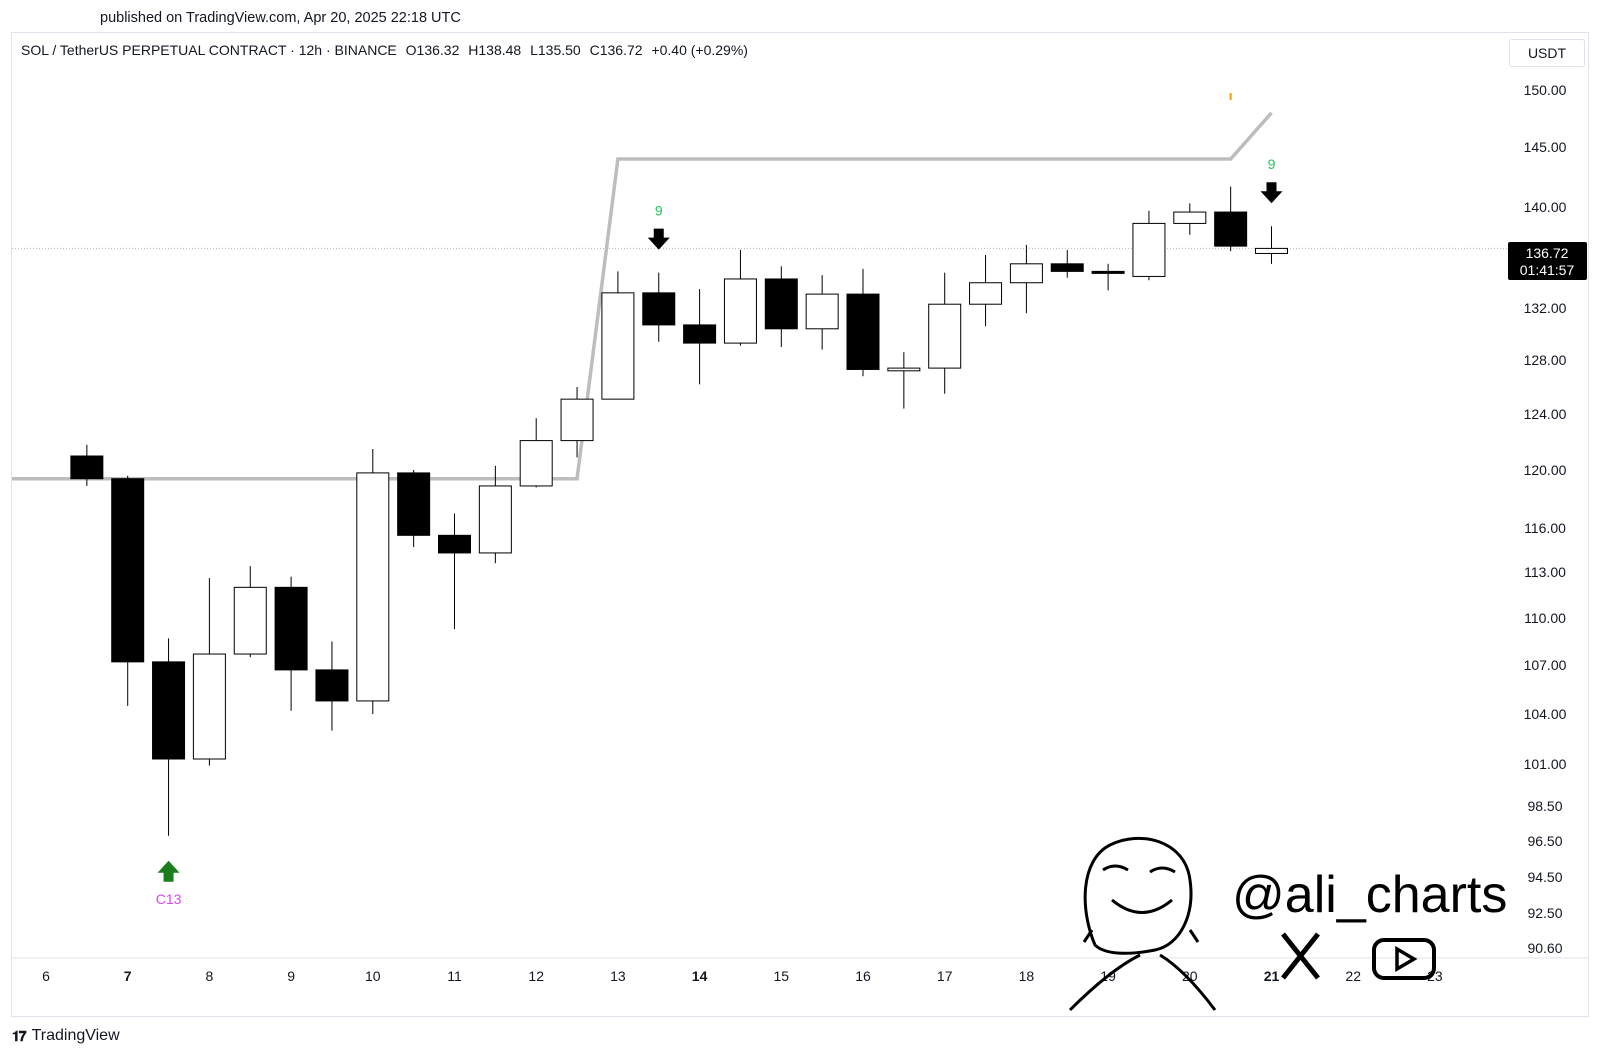  I want to click on y-axis-label: 150.00, so click(1545, 90).